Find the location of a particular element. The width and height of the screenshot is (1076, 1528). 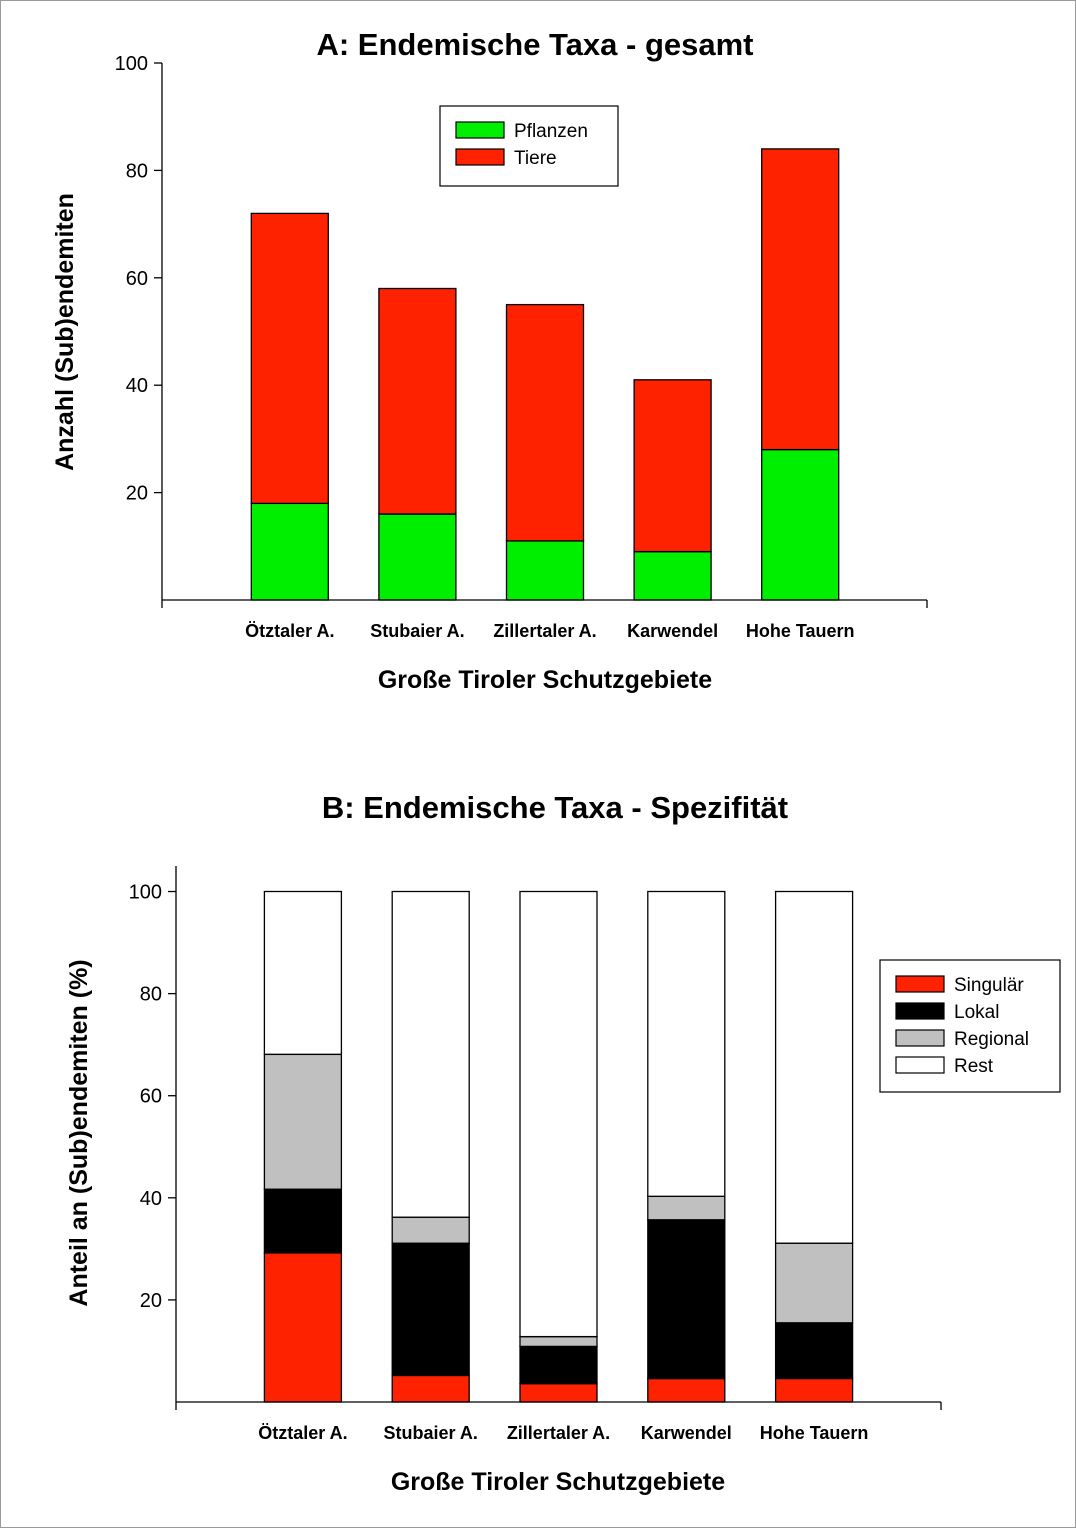

chart-b-bar-otztaler-a-lokal is located at coordinates (303, 1221).